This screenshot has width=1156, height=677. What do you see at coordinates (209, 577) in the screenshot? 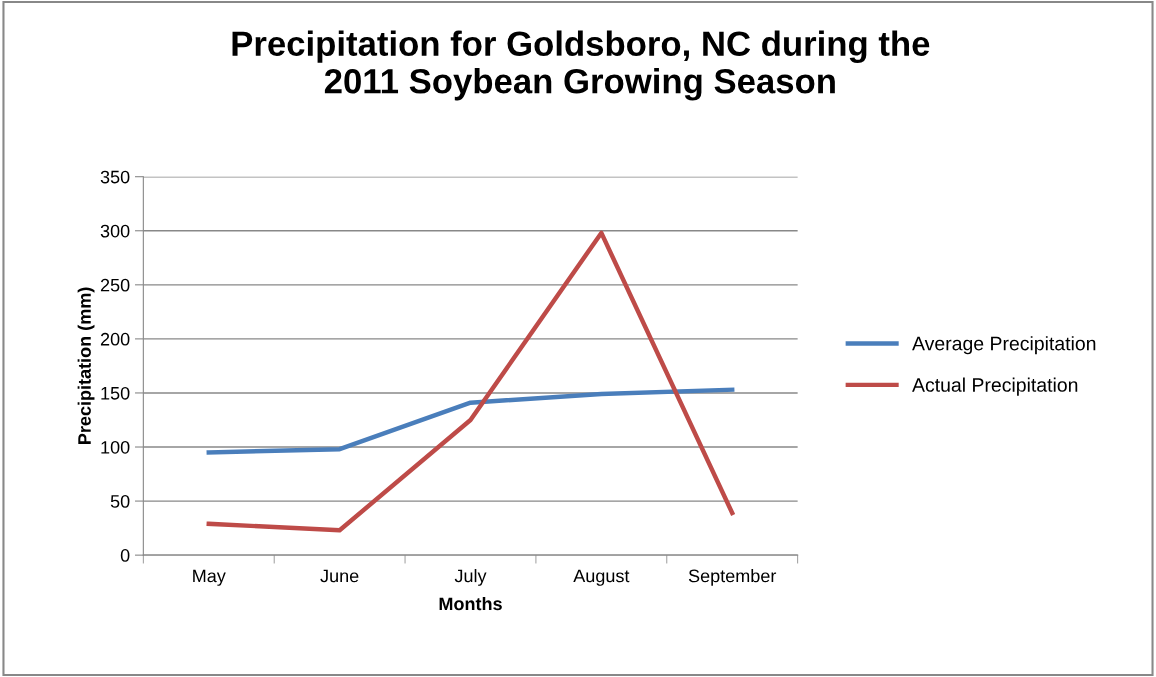
I see `x-tick-label: May` at bounding box center [209, 577].